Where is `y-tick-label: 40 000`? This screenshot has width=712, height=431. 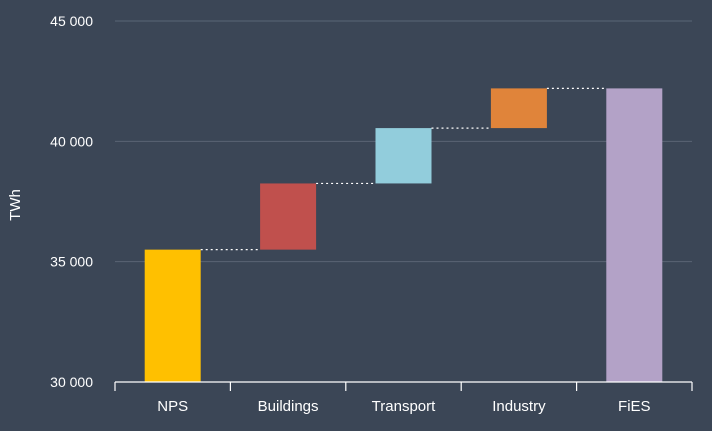 y-tick-label: 40 000 is located at coordinates (71, 141).